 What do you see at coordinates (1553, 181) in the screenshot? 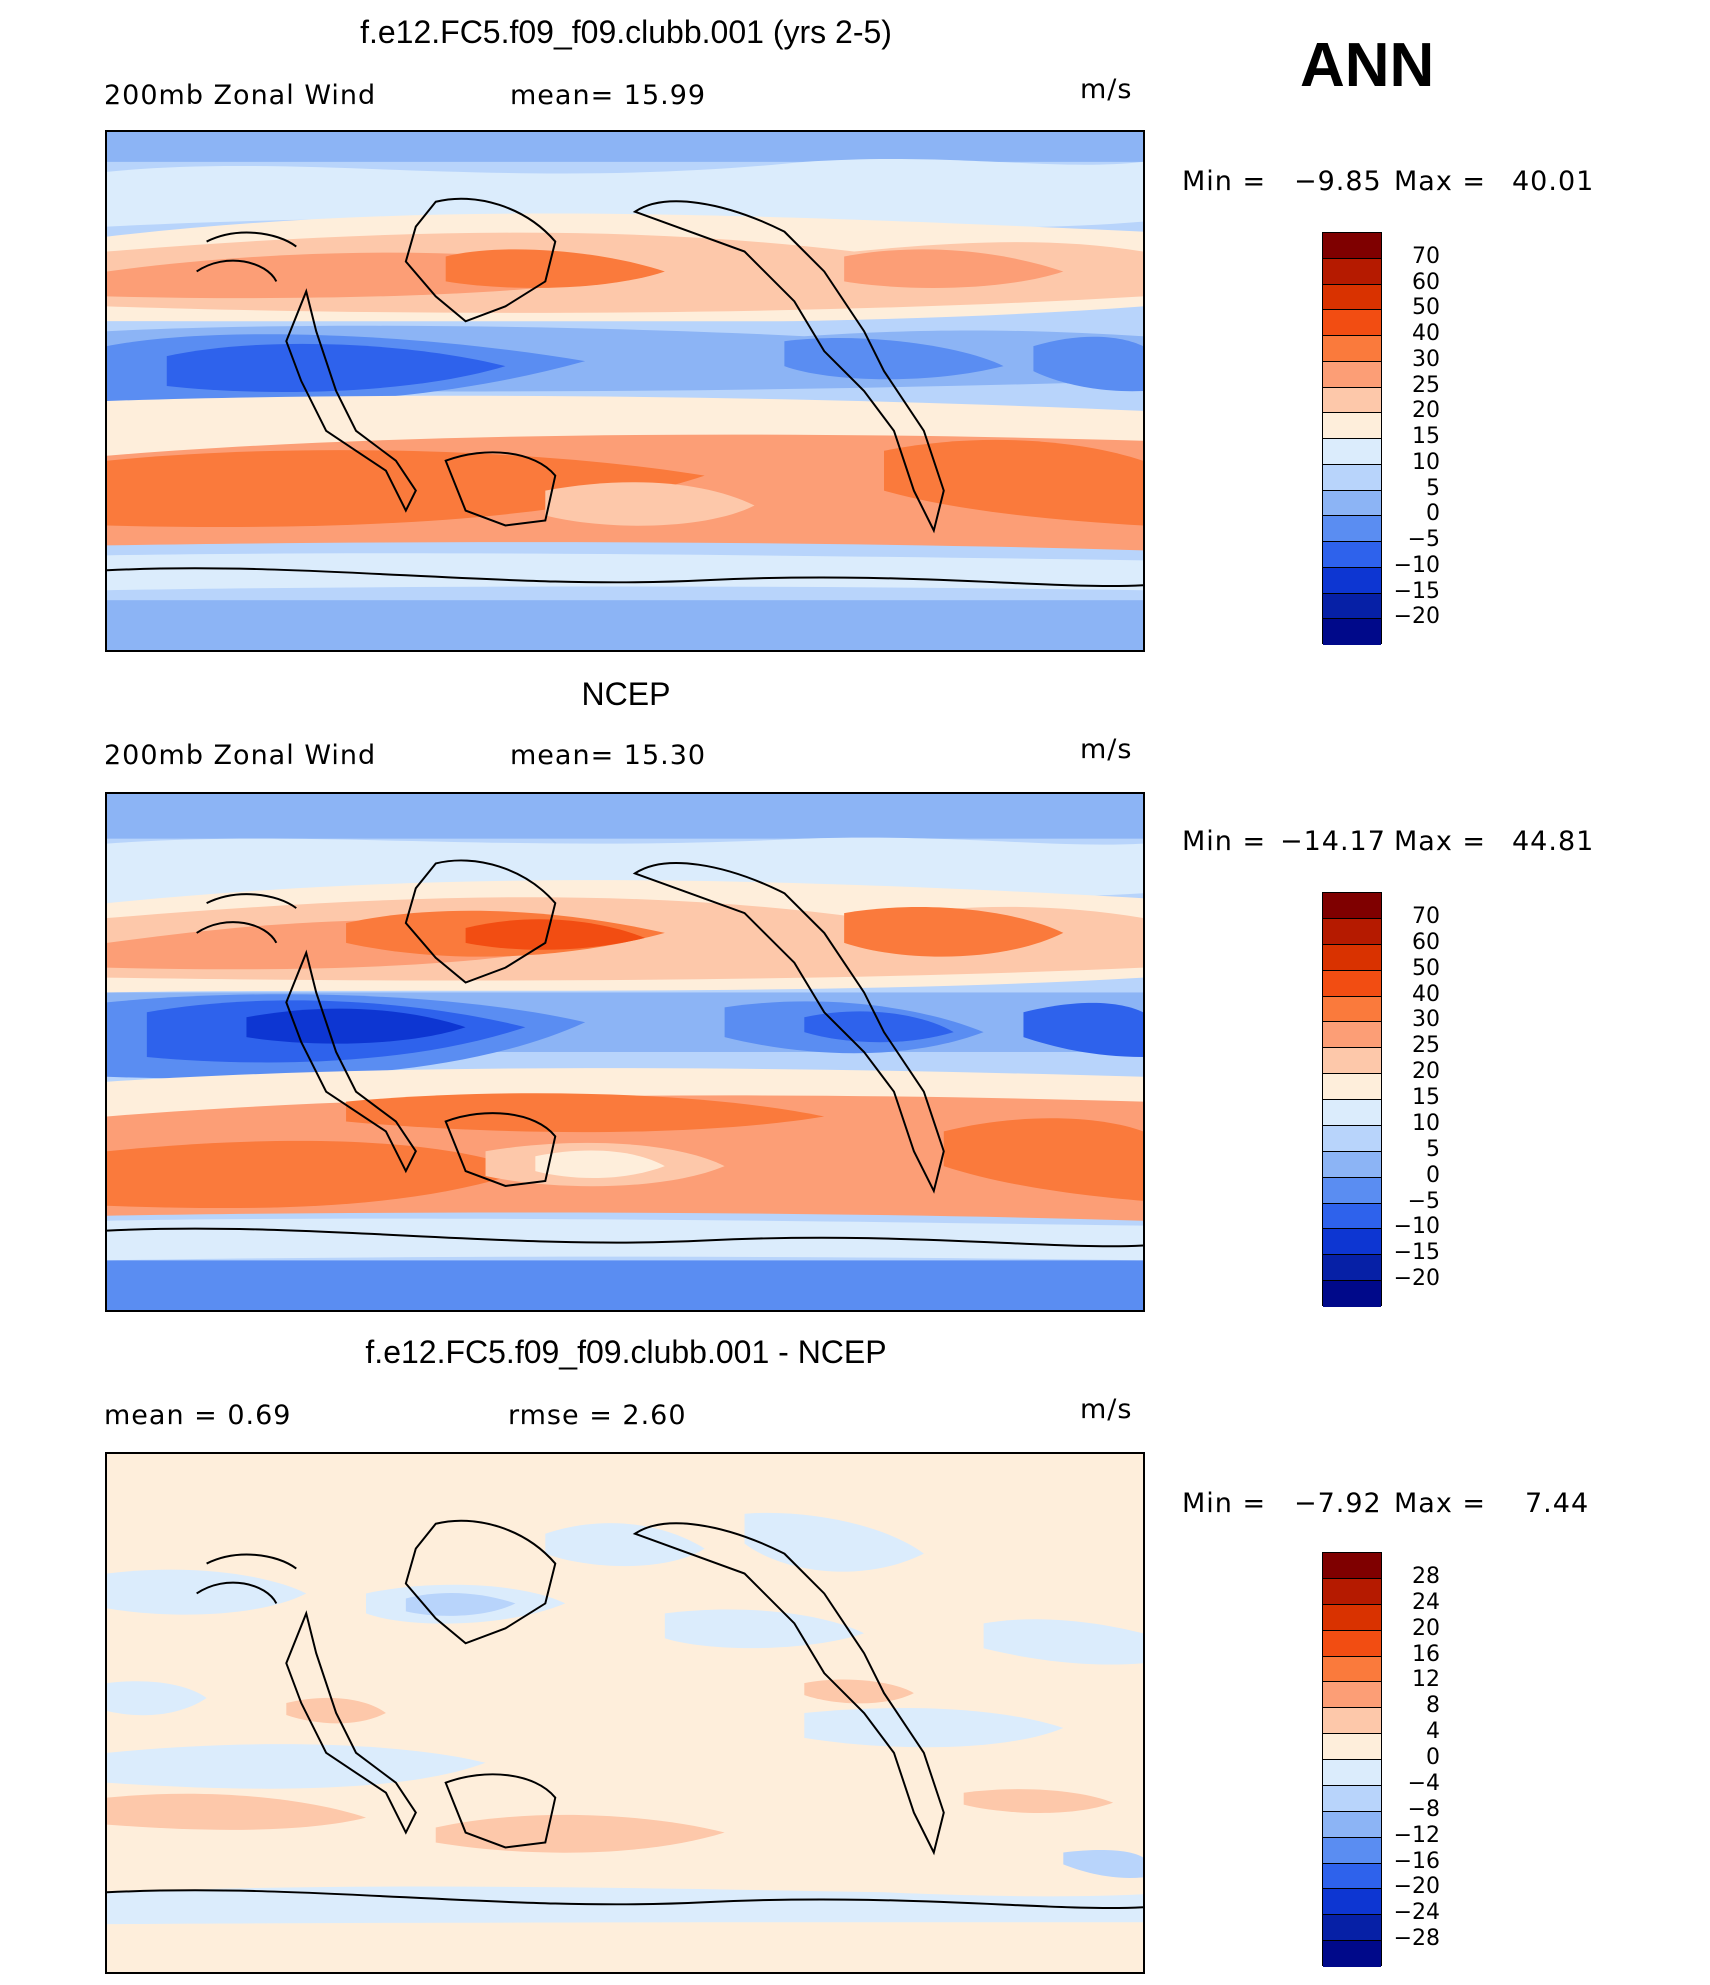
I see `panel-1-max-value: 40.01` at bounding box center [1553, 181].